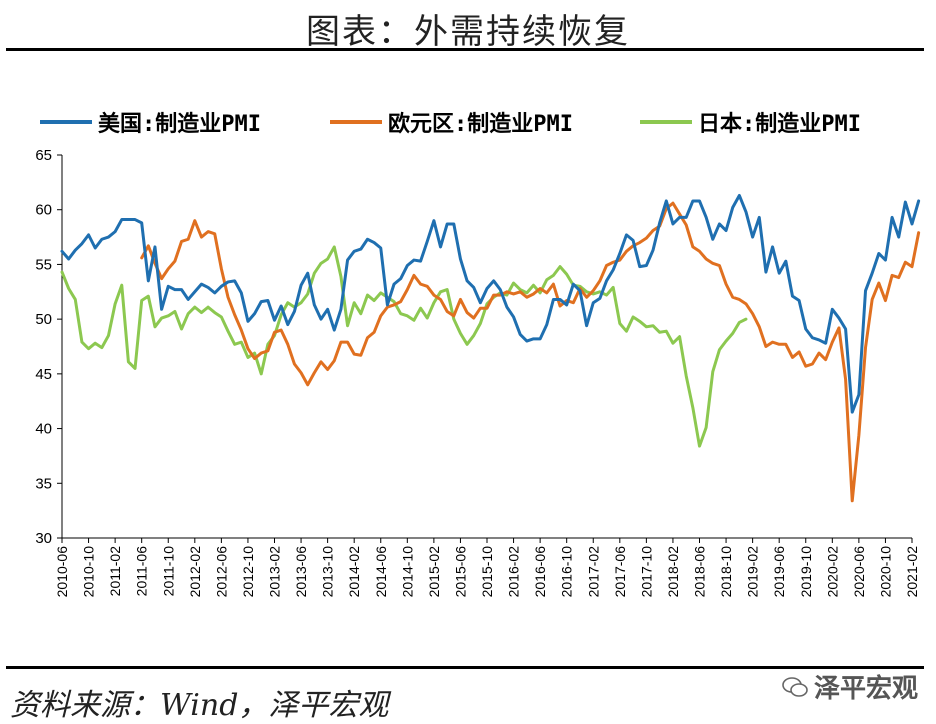 The height and width of the screenshot is (724, 936). I want to click on top-rule, so click(465, 49).